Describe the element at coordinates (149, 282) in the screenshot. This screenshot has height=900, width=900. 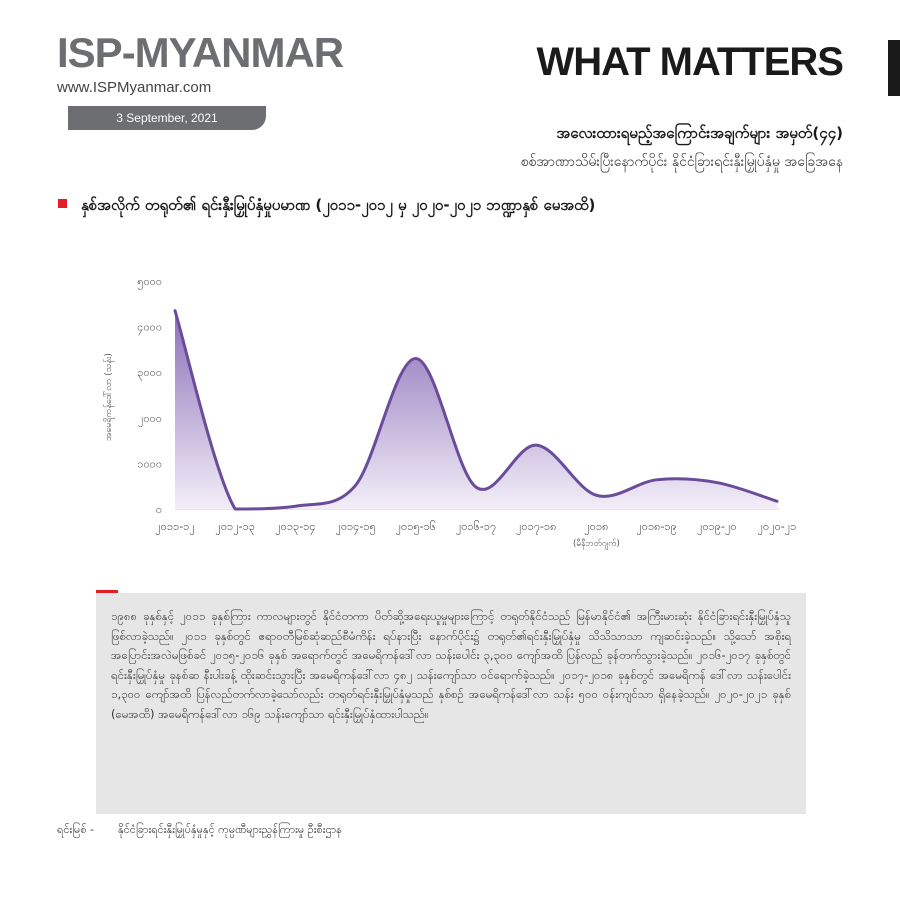
I see `y-tick-label: ၅၀၀၀` at that location.